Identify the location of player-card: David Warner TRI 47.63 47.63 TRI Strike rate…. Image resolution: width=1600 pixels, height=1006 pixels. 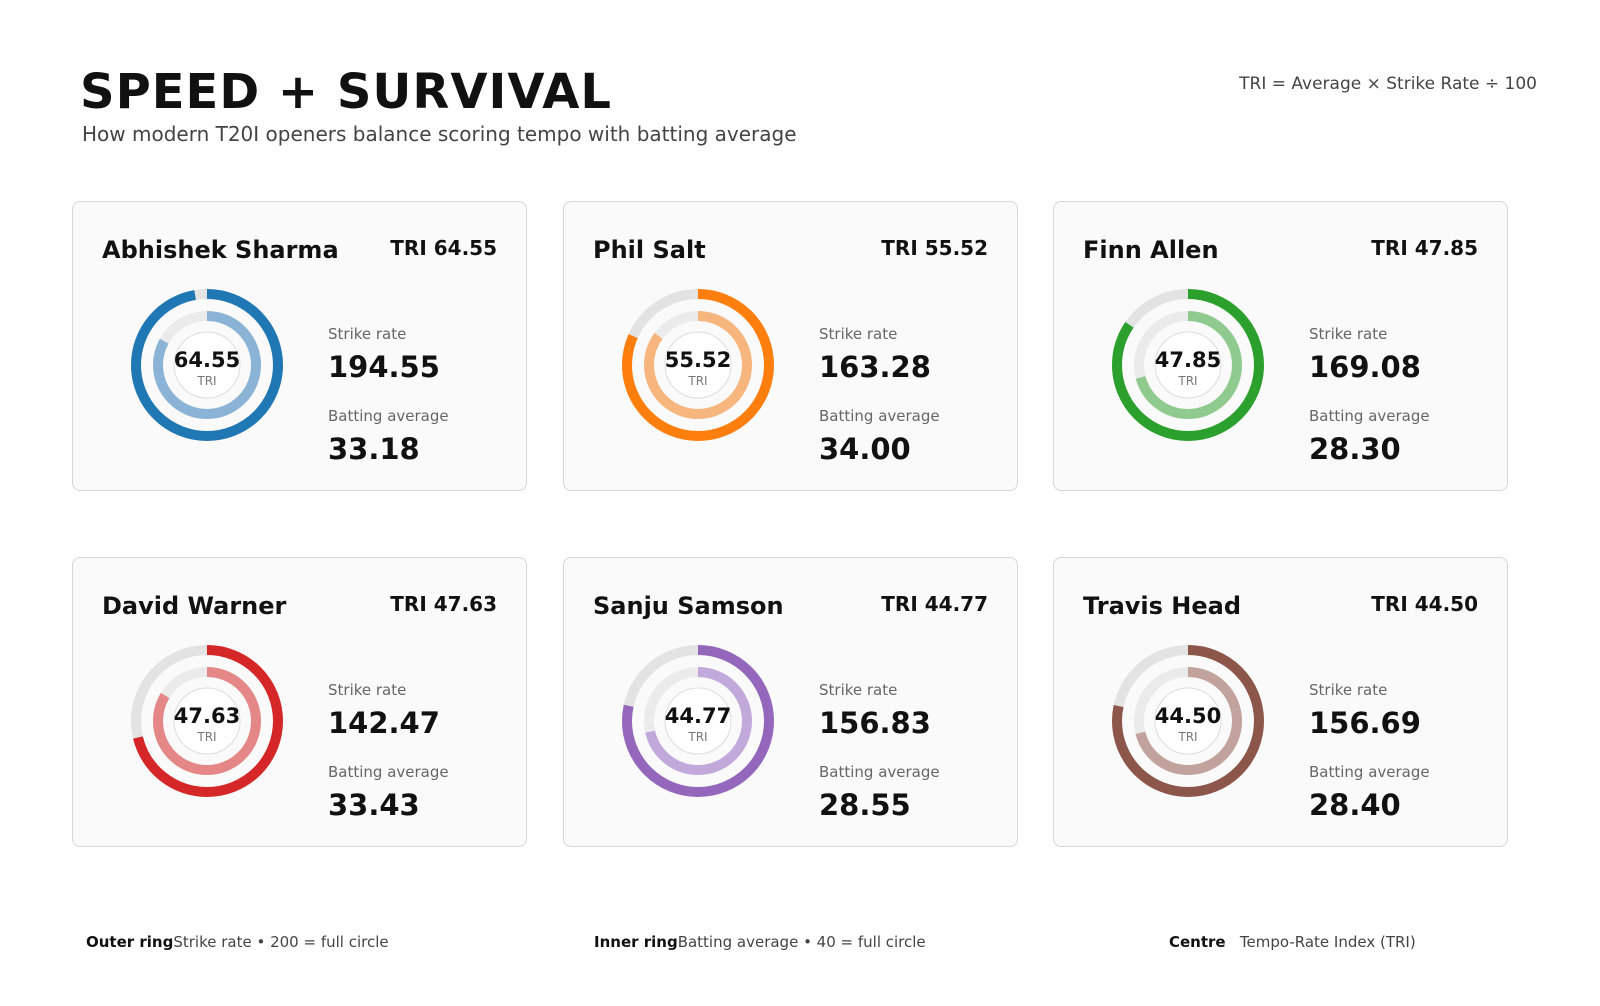
(299, 702).